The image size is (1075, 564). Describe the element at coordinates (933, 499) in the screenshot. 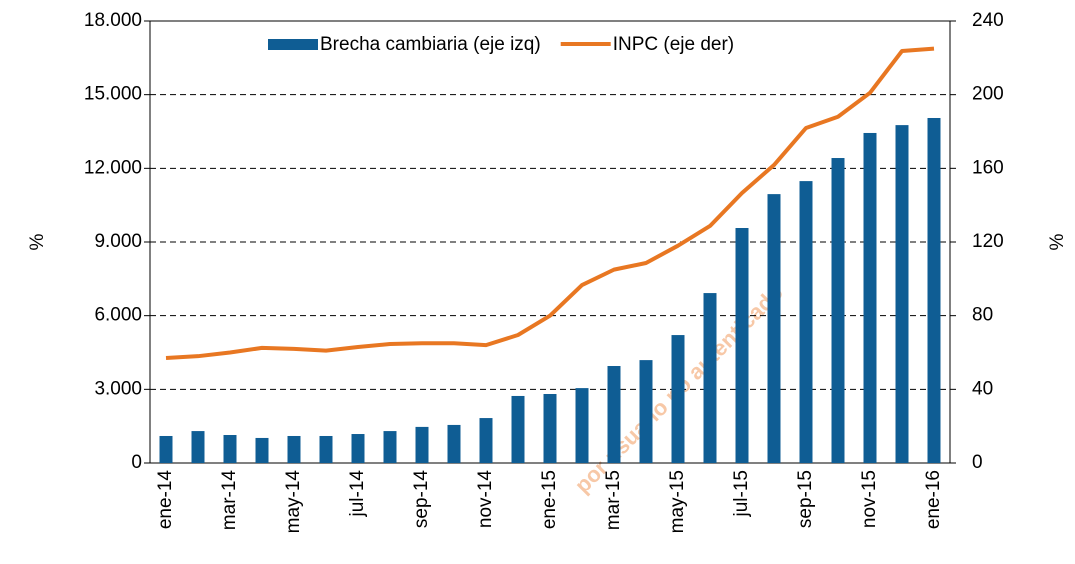

I see `x-tick-label: ene-16` at that location.